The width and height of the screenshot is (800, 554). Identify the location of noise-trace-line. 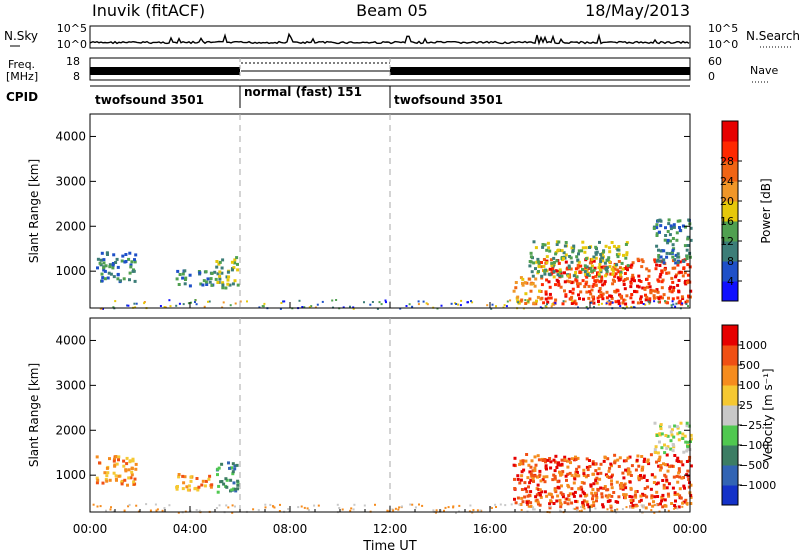
(389, 39).